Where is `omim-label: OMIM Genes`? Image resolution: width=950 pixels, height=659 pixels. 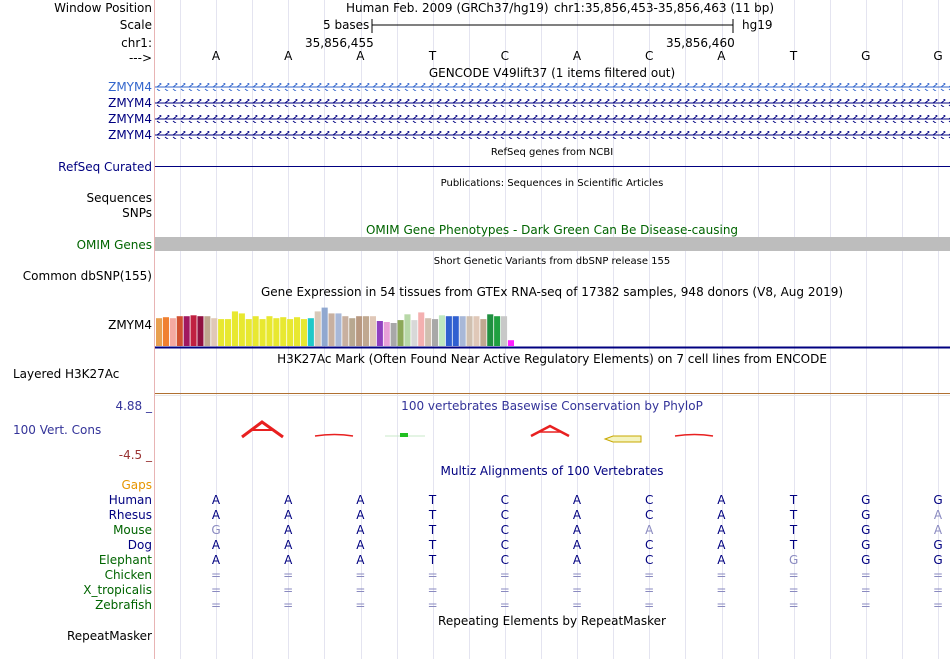
omim-label: OMIM Genes is located at coordinates (114, 245).